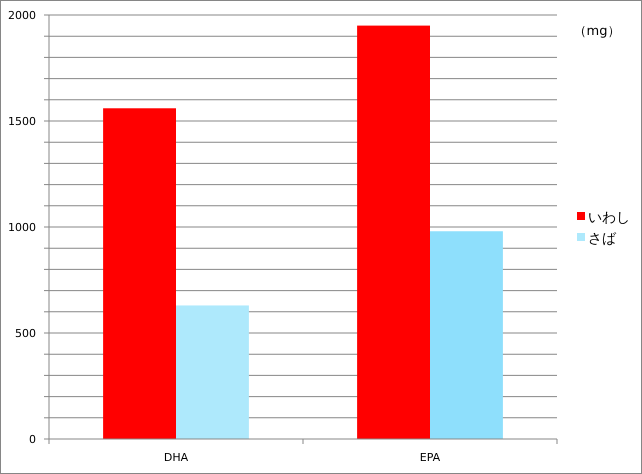  Describe the element at coordinates (609, 218) in the screenshot. I see `legend-label: いわし` at that location.